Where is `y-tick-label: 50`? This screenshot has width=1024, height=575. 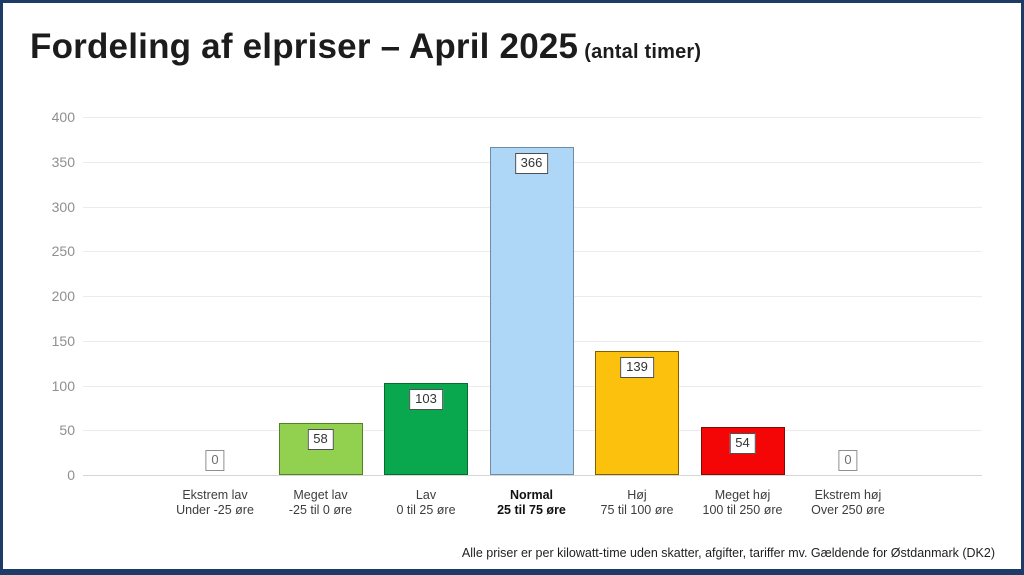
y-tick-label: 50 is located at coordinates (67, 430).